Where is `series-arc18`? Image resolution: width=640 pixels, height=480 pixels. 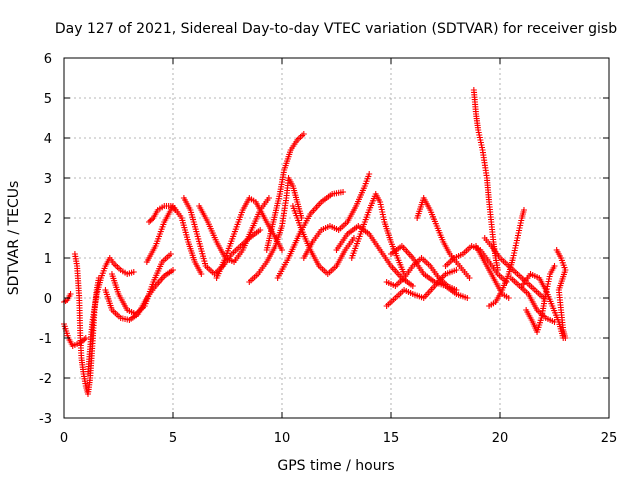
series-arc18 is located at coordinates (378, 234).